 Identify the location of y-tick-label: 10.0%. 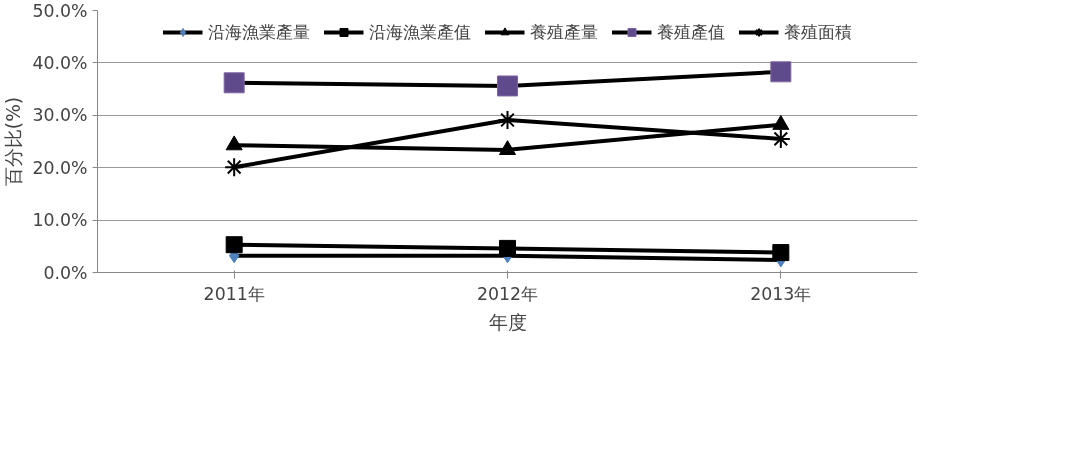
(60, 220).